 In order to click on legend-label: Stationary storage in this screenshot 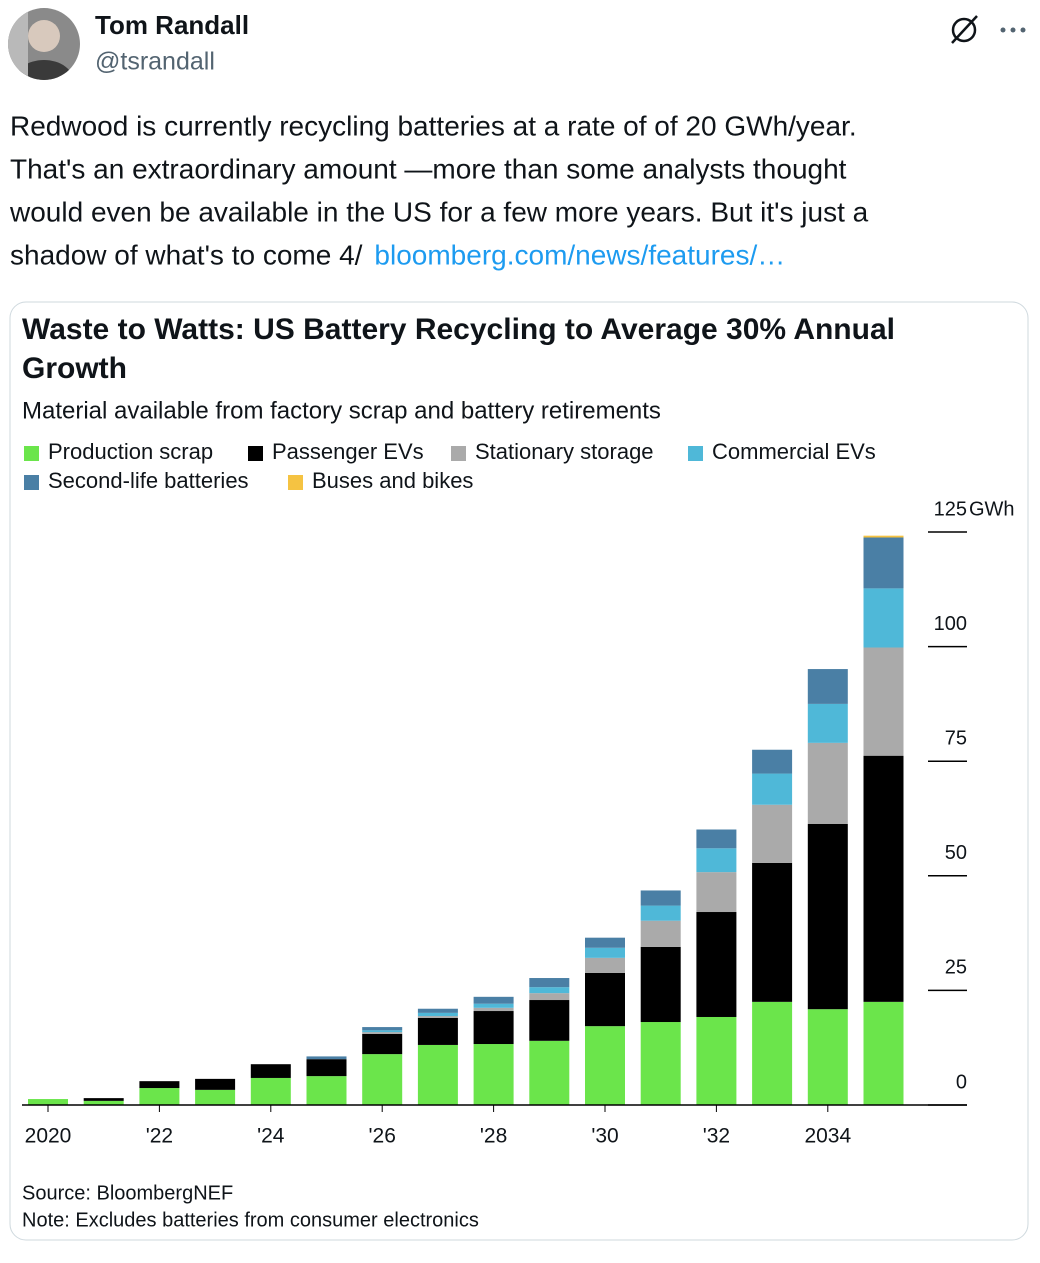, I will do `click(564, 451)`.